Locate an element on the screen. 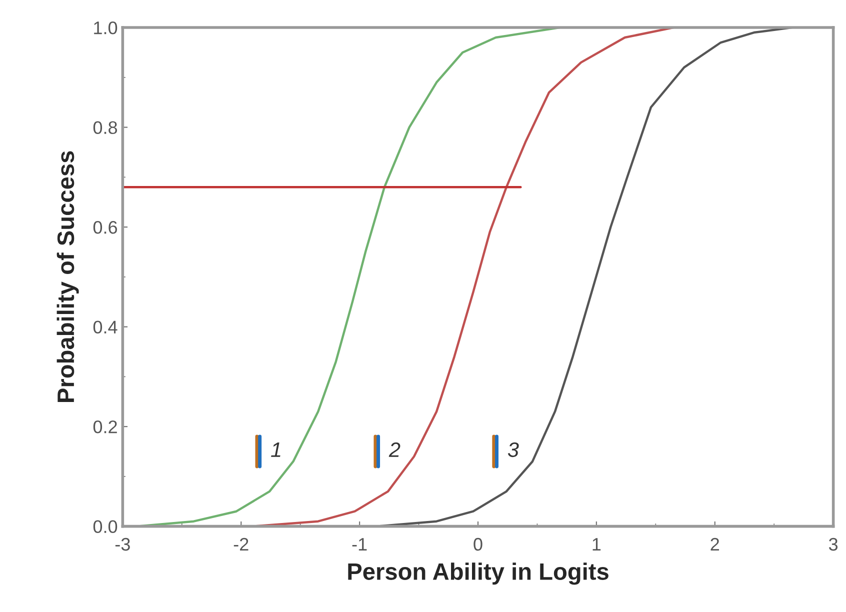  y-tick-label: 1.0 is located at coordinates (106, 27).